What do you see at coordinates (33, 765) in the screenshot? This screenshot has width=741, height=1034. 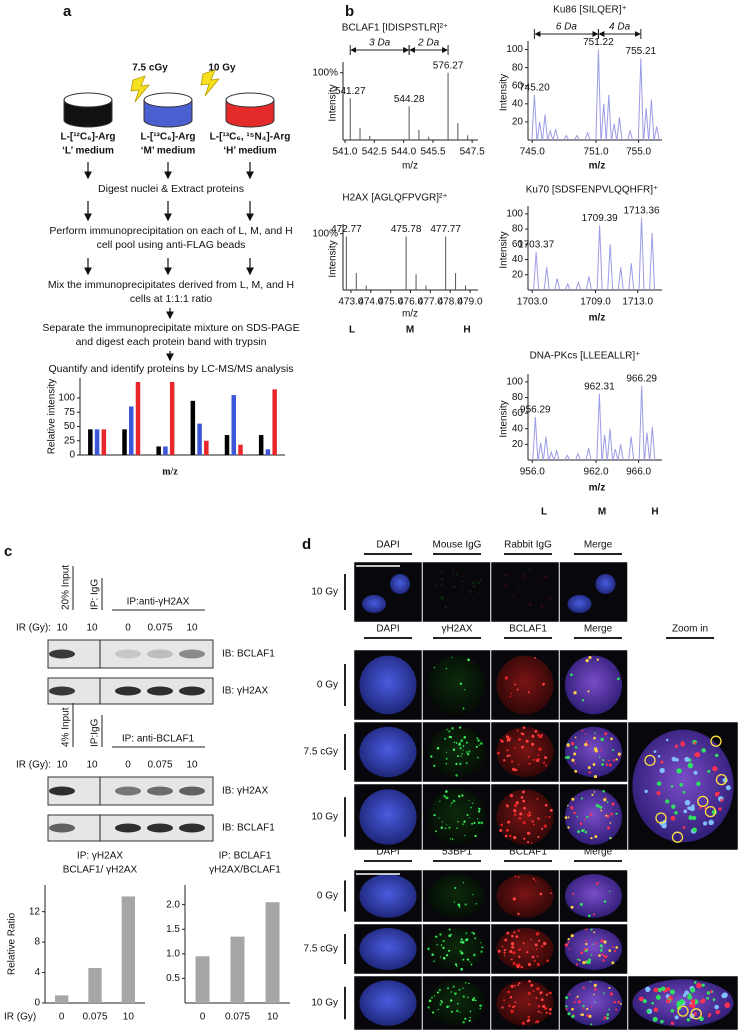 I see `ir-label: IR (Gy):` at bounding box center [33, 765].